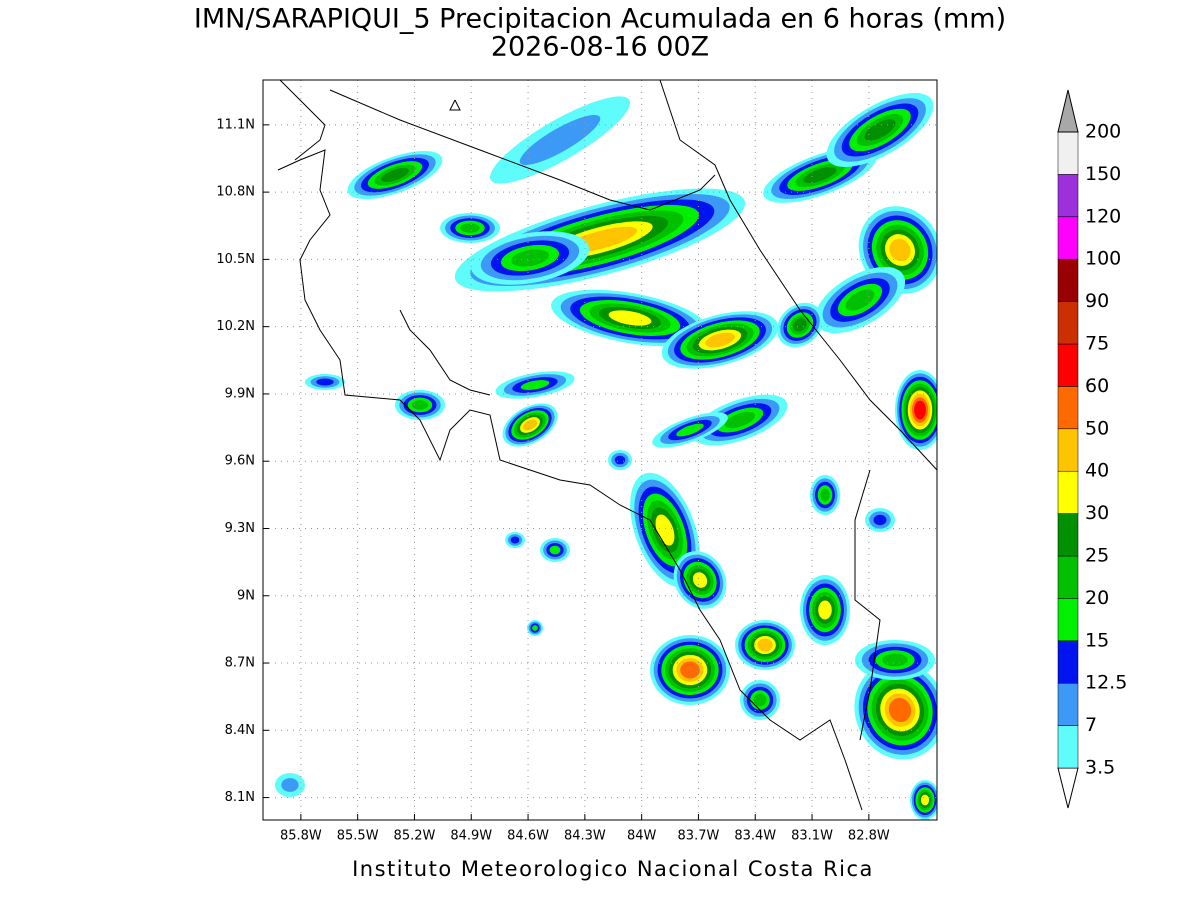 This screenshot has width=1200, height=900. What do you see at coordinates (1097, 598) in the screenshot?
I see `colorbar-label: 20` at bounding box center [1097, 598].